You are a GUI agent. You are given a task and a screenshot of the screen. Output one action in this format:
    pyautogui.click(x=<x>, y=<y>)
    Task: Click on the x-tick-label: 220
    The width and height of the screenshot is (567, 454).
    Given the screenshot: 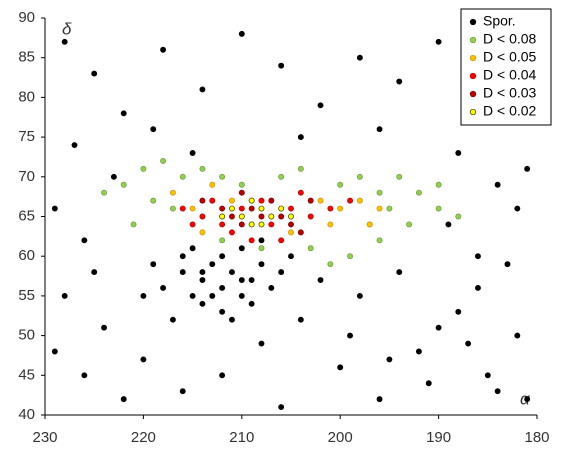 What is the action you would take?
    pyautogui.click(x=143, y=437)
    